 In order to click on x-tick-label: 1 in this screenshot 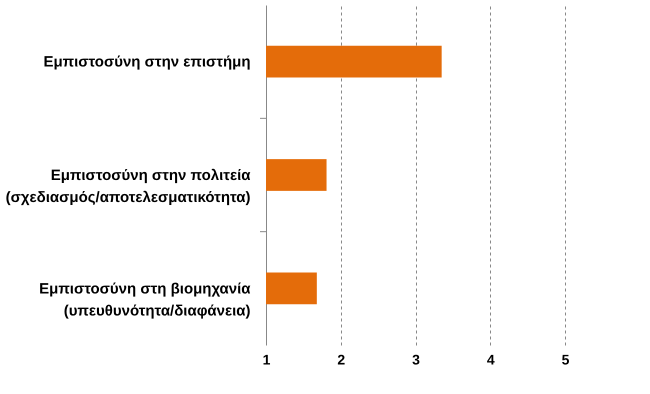, I will do `click(266, 360)`.